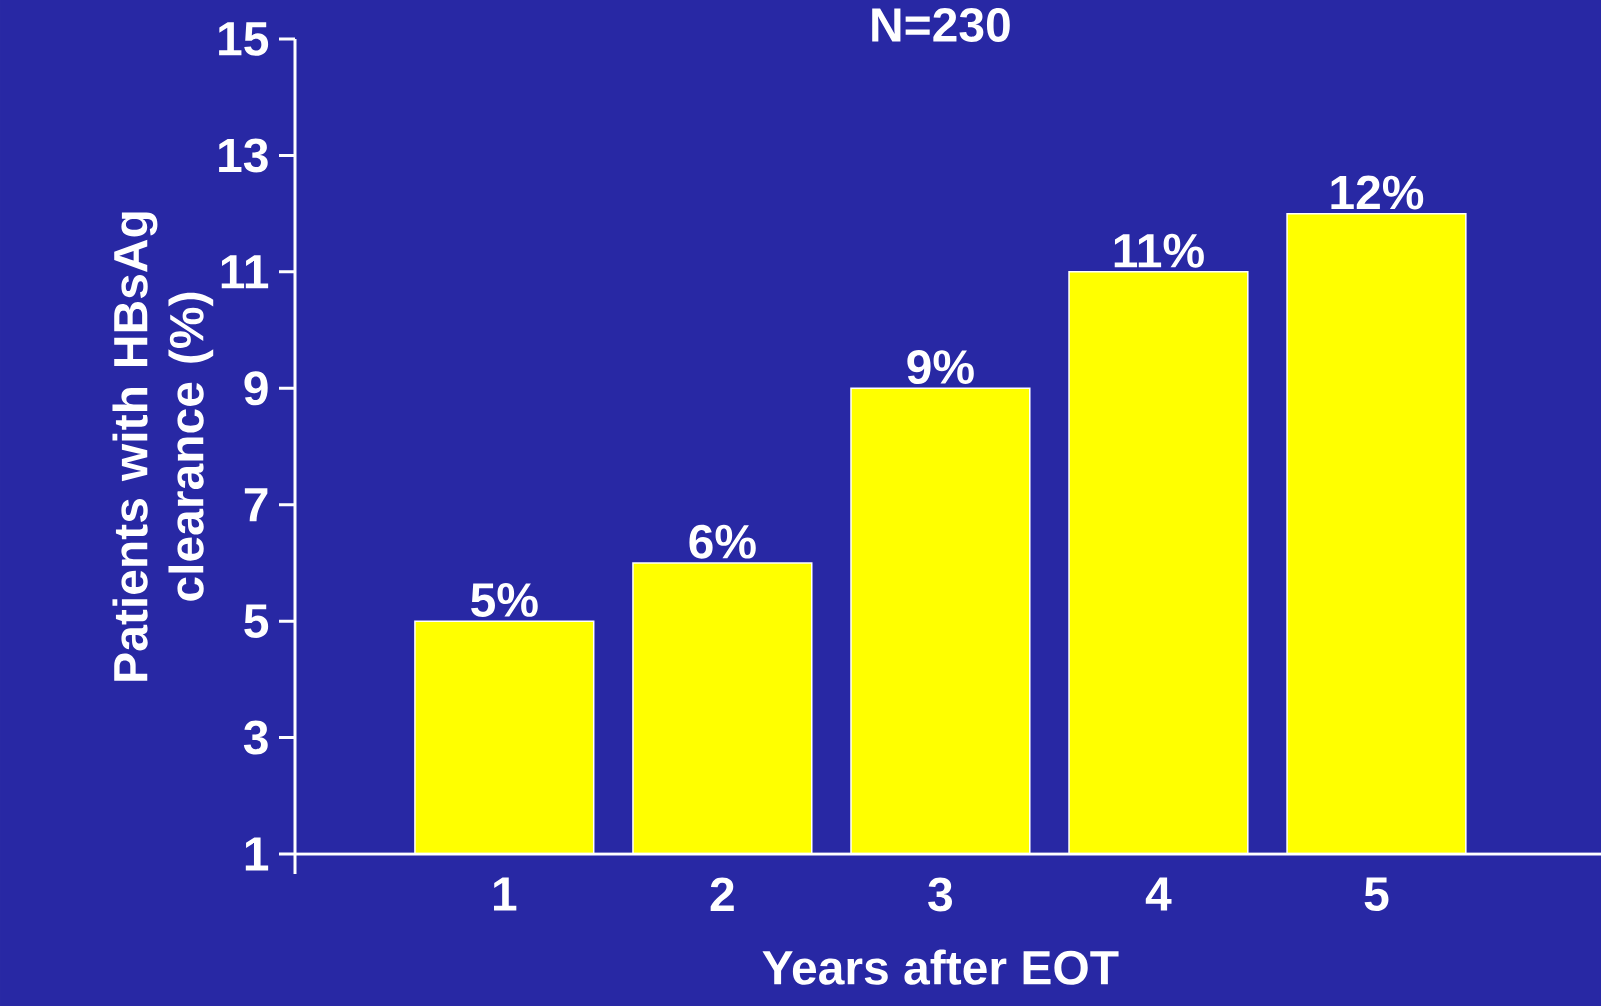  Describe the element at coordinates (256, 621) in the screenshot. I see `y-tick-label: 5` at that location.